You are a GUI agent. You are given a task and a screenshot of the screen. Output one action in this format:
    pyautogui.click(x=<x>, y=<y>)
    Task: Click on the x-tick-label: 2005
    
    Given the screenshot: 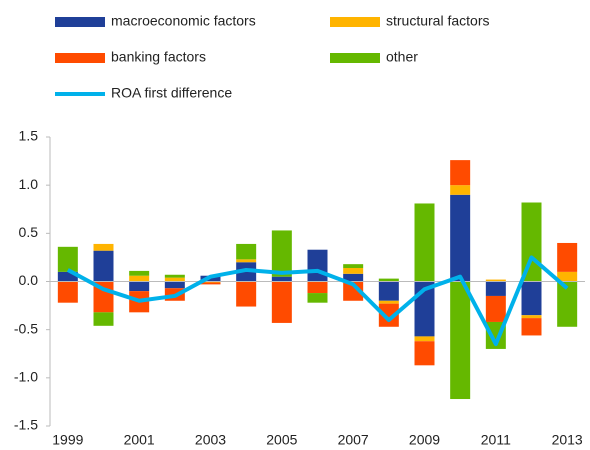 What is the action you would take?
    pyautogui.click(x=281, y=440)
    